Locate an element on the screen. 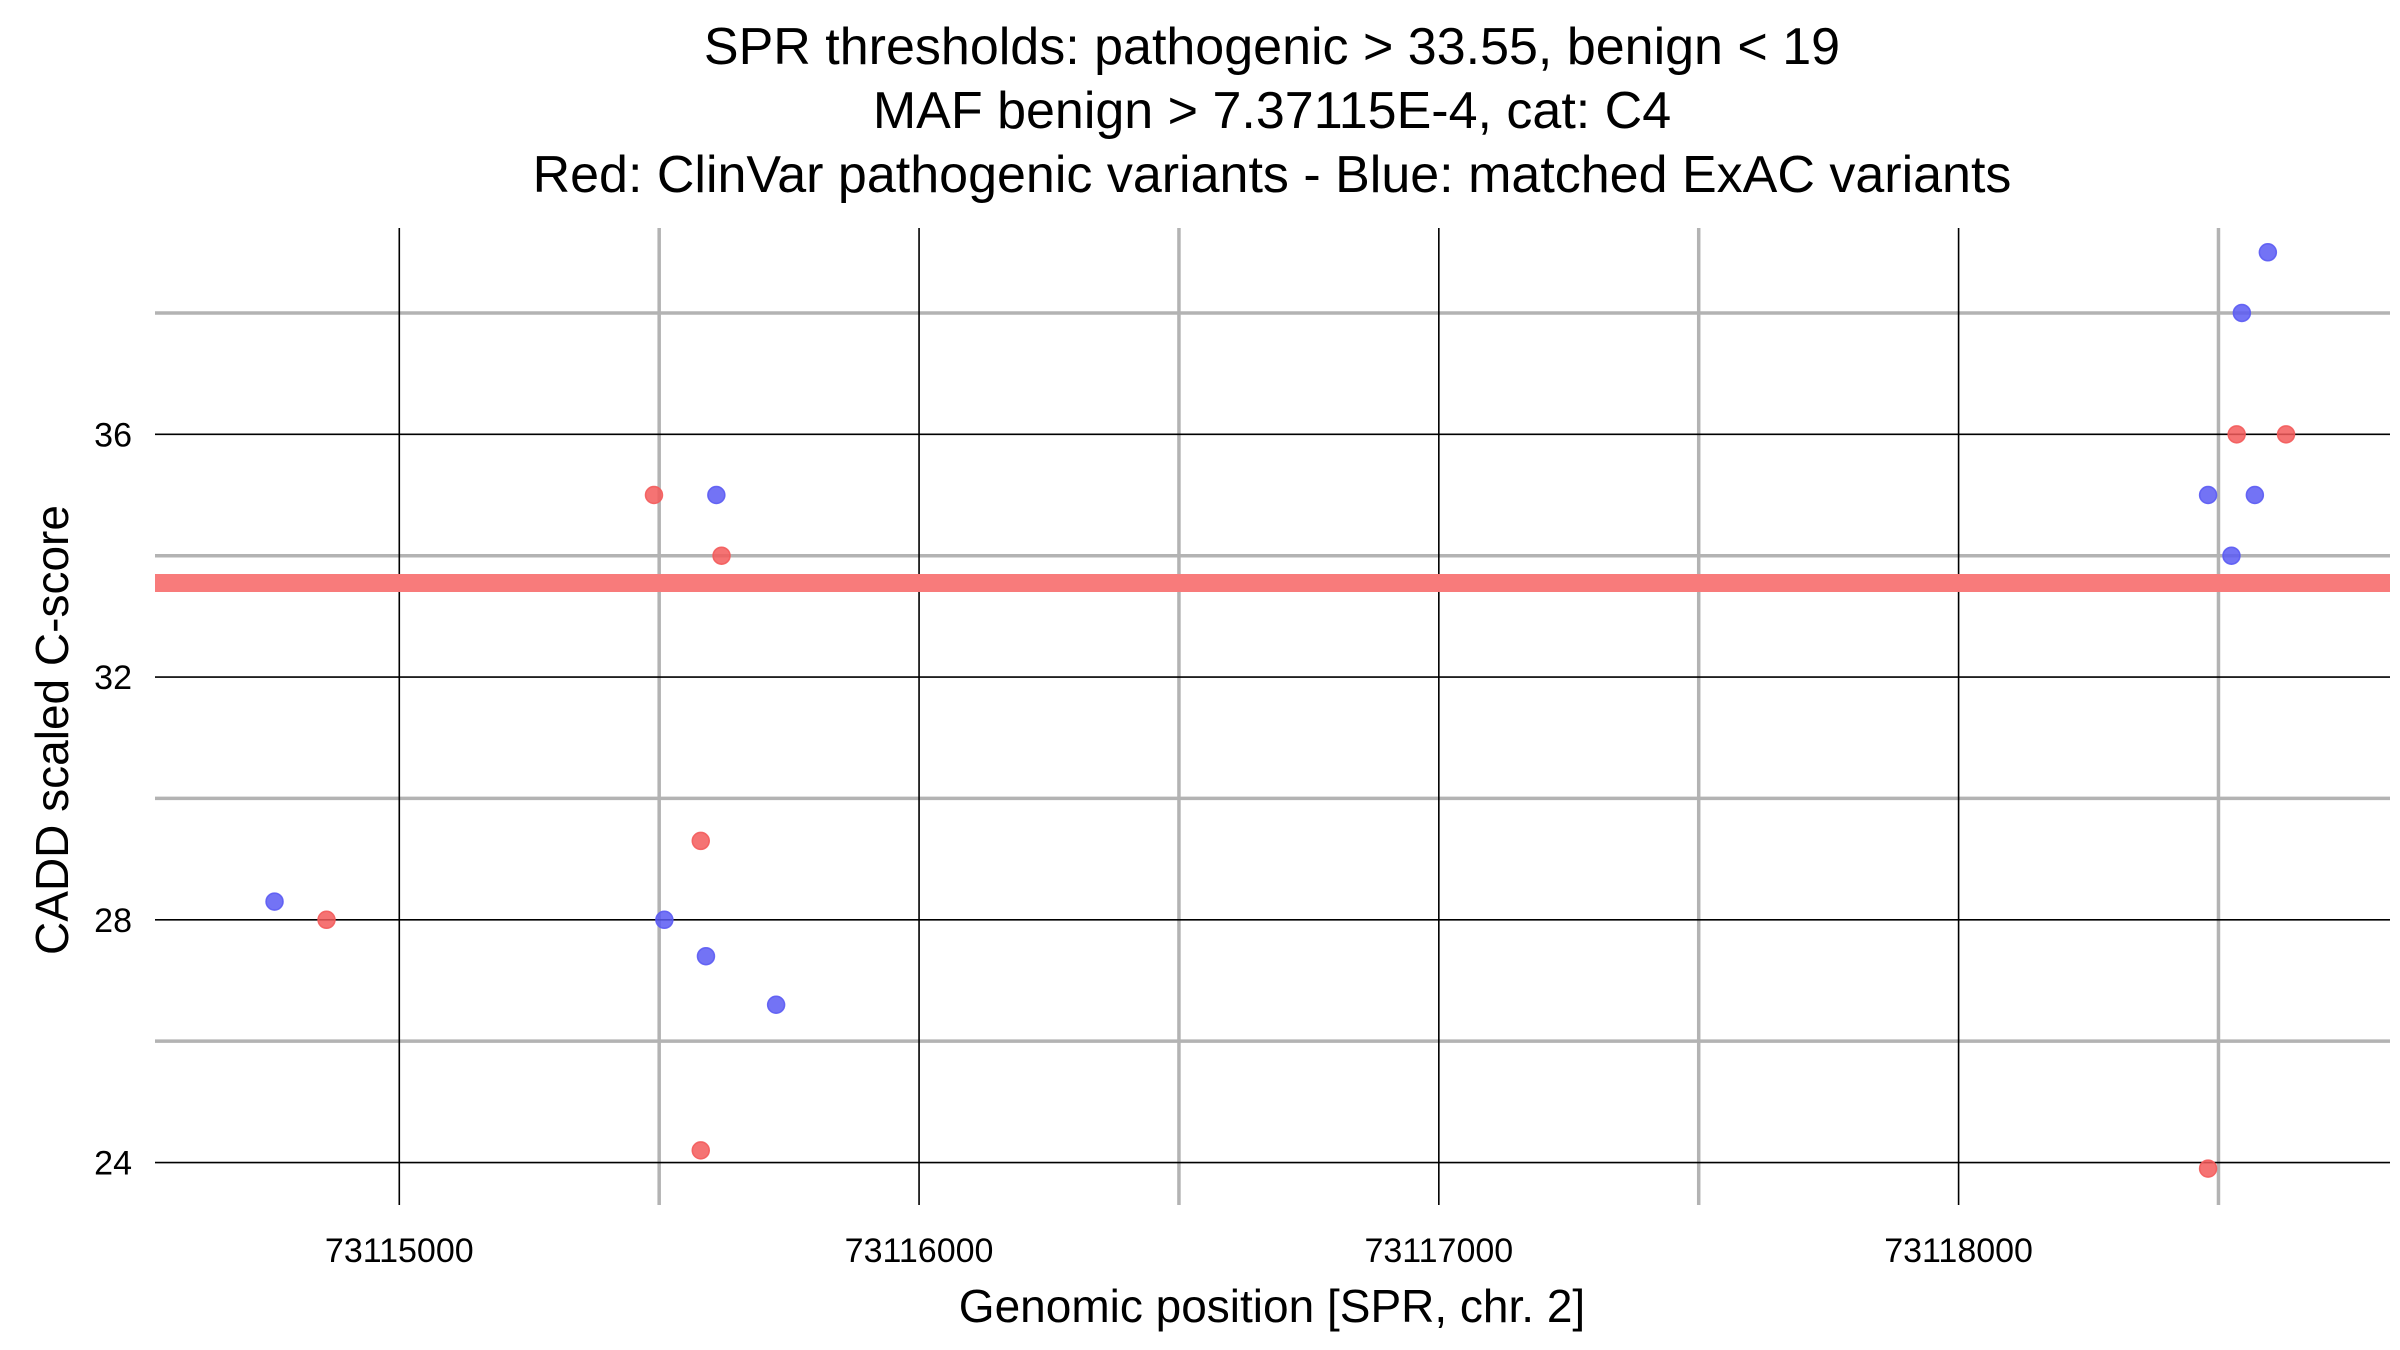 Image resolution: width=2400 pixels, height=1350 pixels. x-tick-label: 73118000 is located at coordinates (1958, 1251).